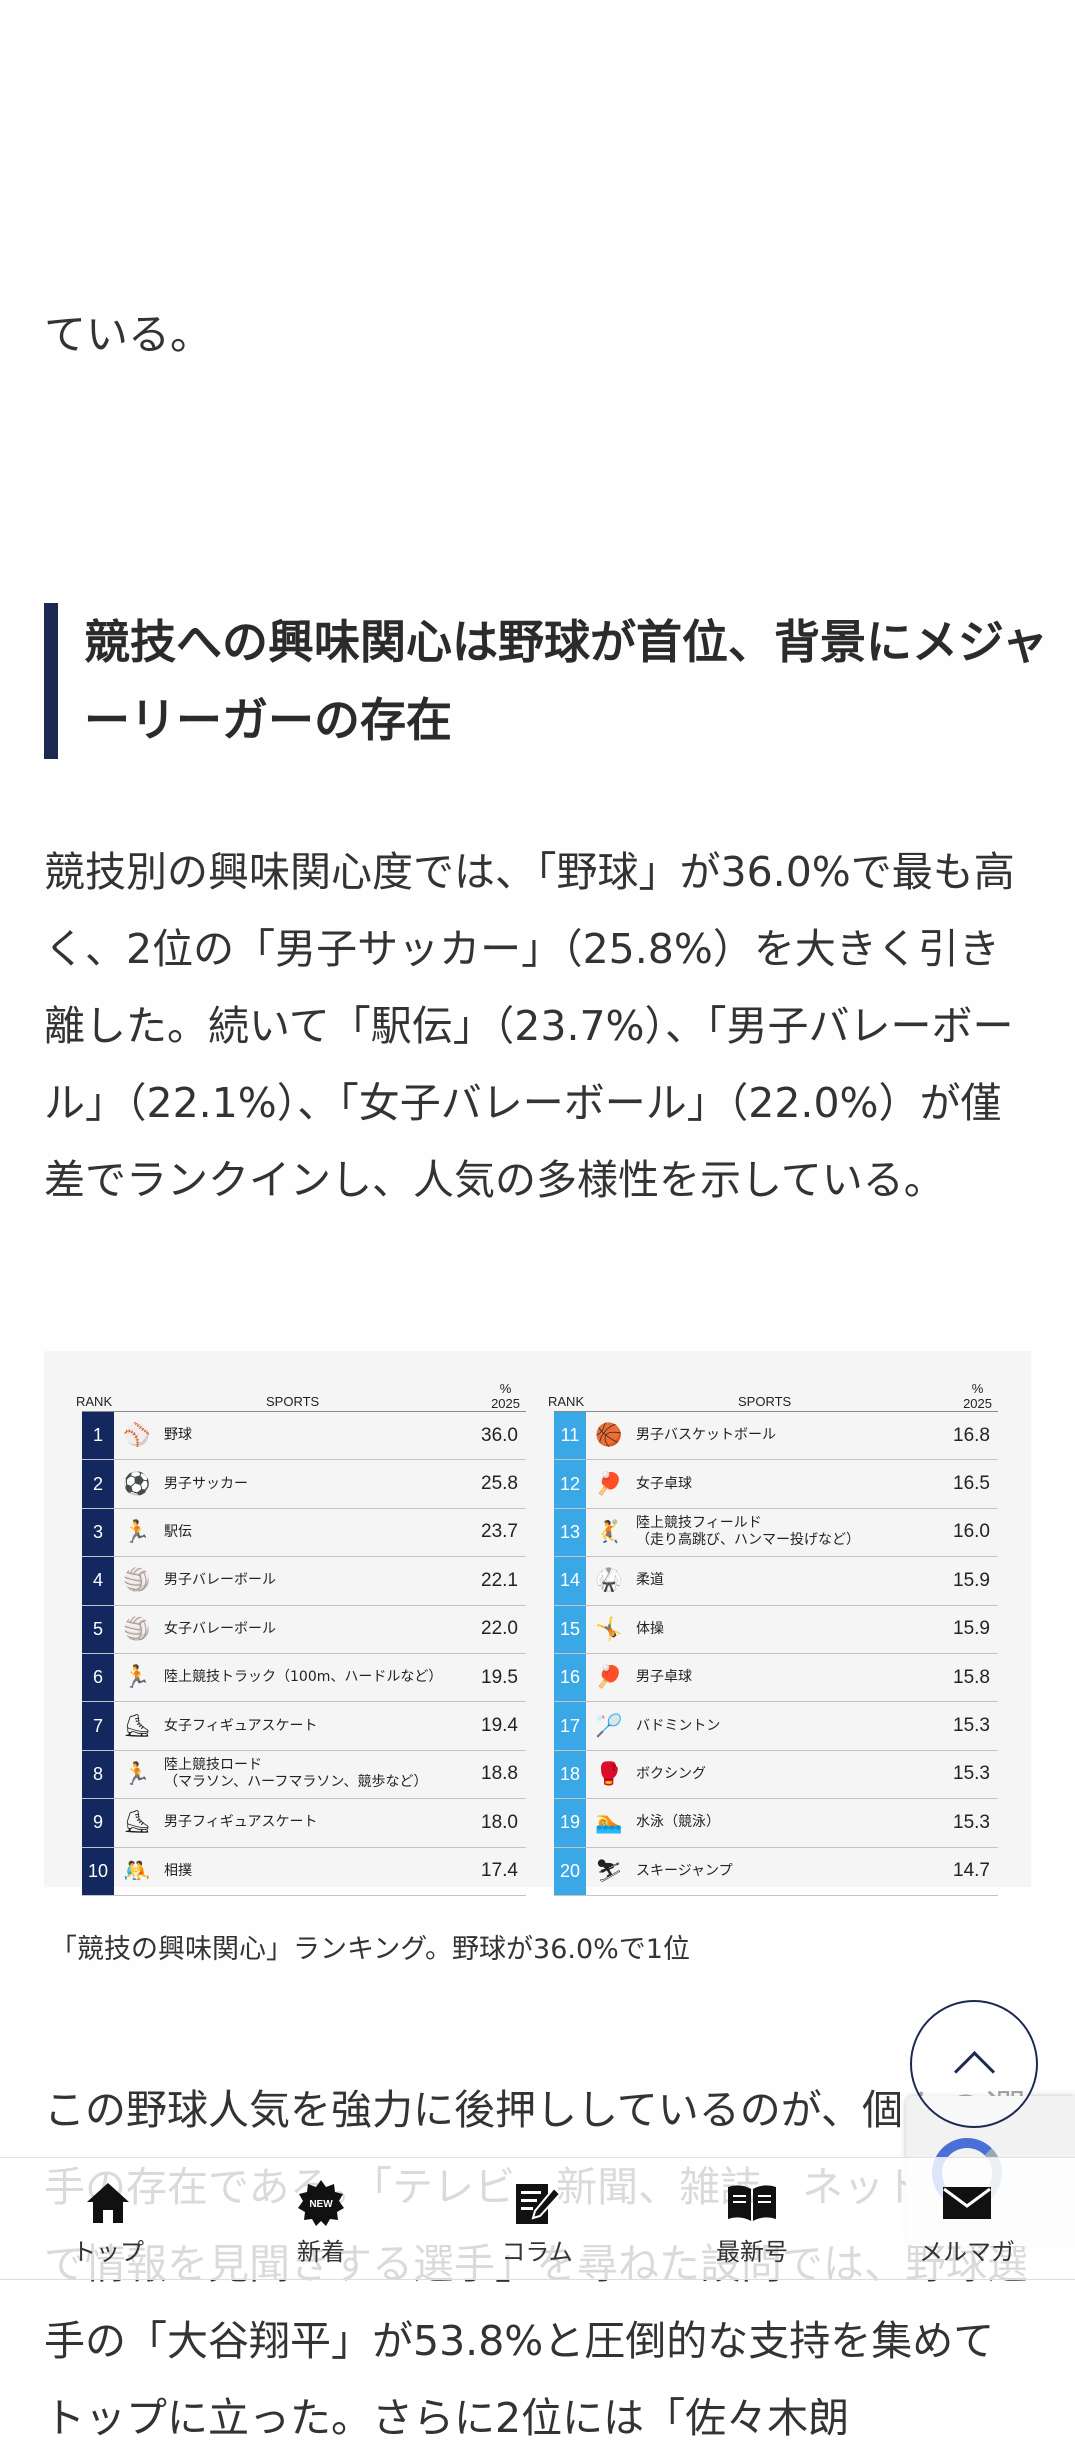  What do you see at coordinates (108, 2222) in the screenshot?
I see `nav-item-top: トップ` at bounding box center [108, 2222].